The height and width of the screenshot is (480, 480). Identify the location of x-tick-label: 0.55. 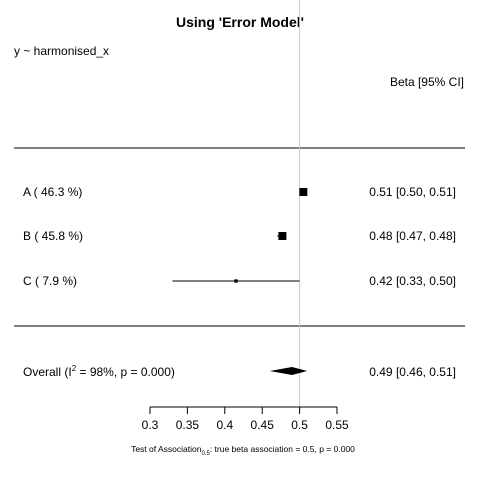
(337, 425).